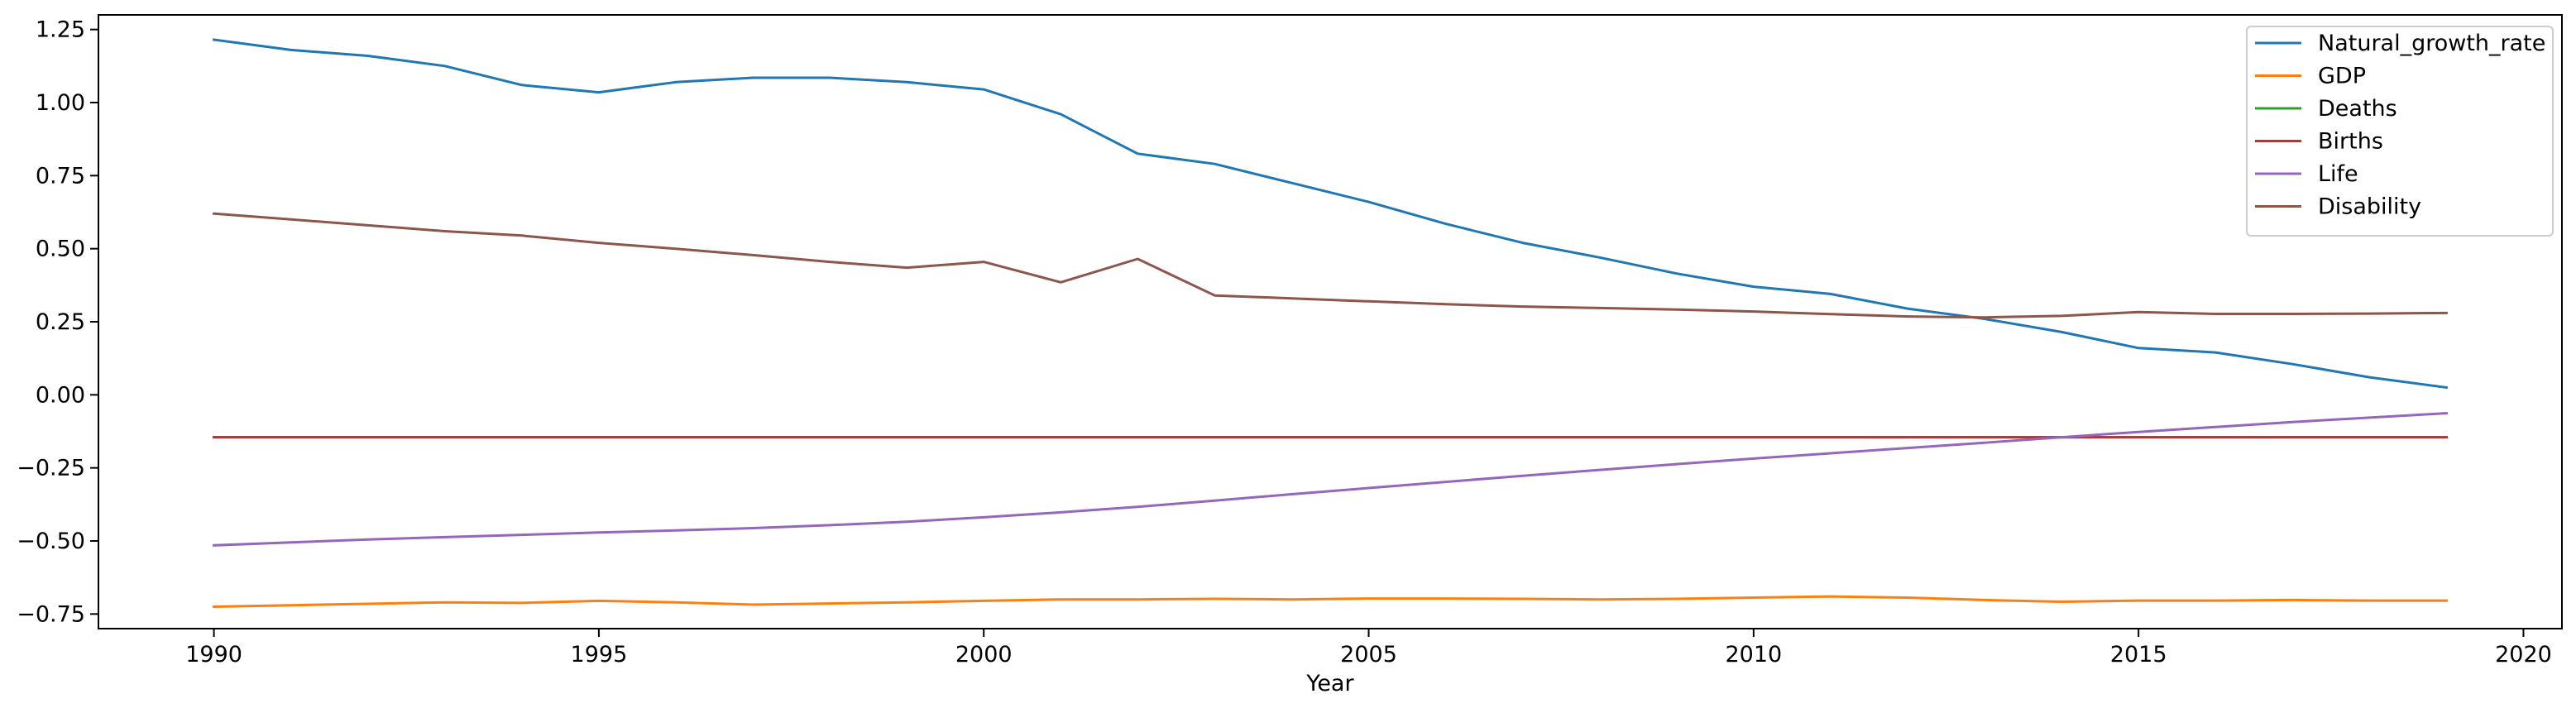  Describe the element at coordinates (1753, 655) in the screenshot. I see `x-tick-label: 2010` at that location.